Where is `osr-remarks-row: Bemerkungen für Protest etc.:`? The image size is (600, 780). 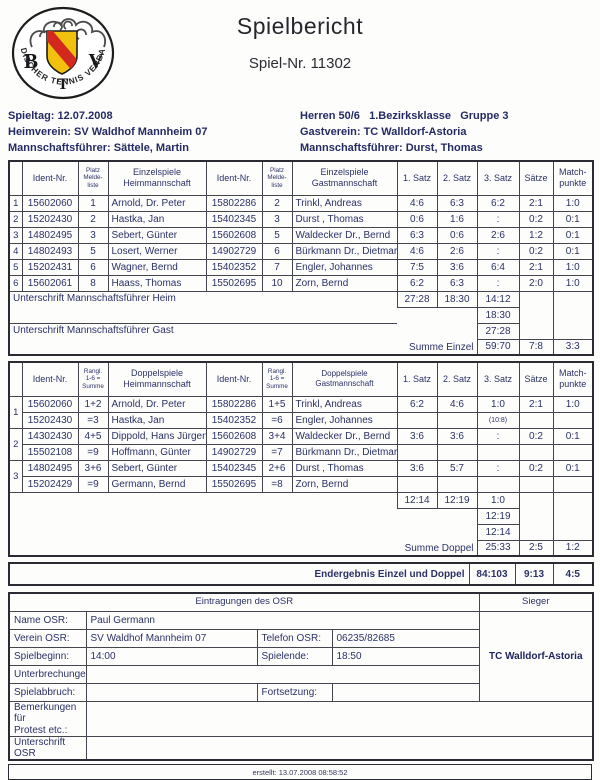 osr-remarks-row: Bemerkungen für Protest etc.: is located at coordinates (301, 718).